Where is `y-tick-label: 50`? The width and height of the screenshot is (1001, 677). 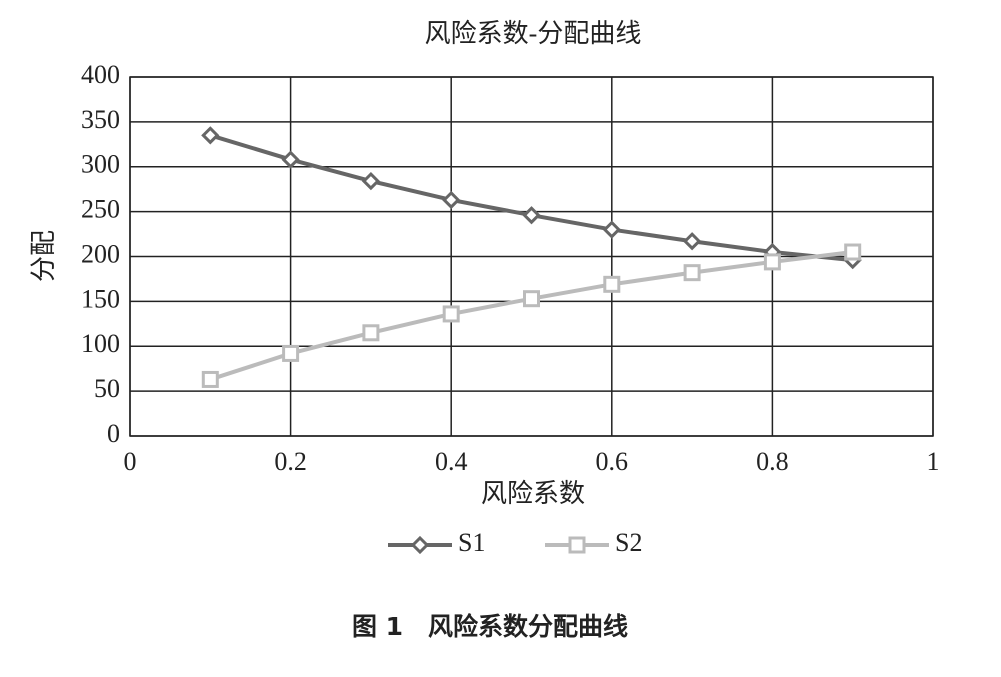 y-tick-label: 50 is located at coordinates (107, 388).